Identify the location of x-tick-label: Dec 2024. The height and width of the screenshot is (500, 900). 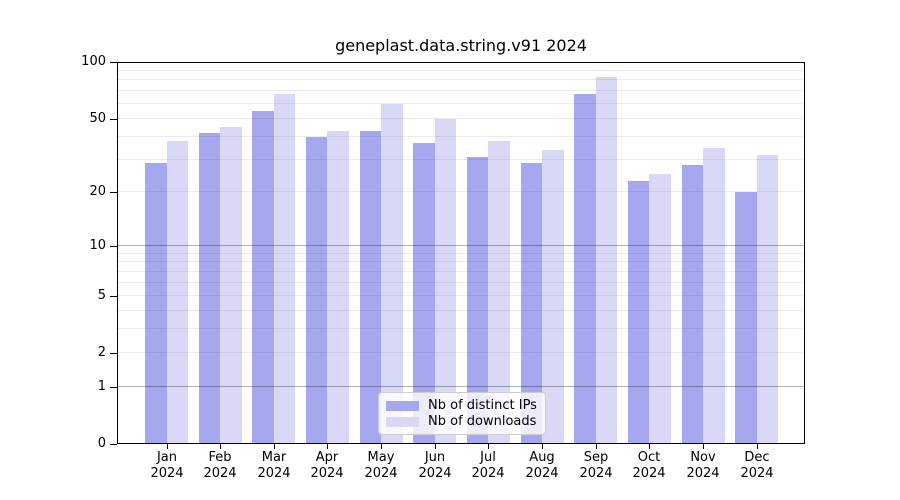
(757, 466).